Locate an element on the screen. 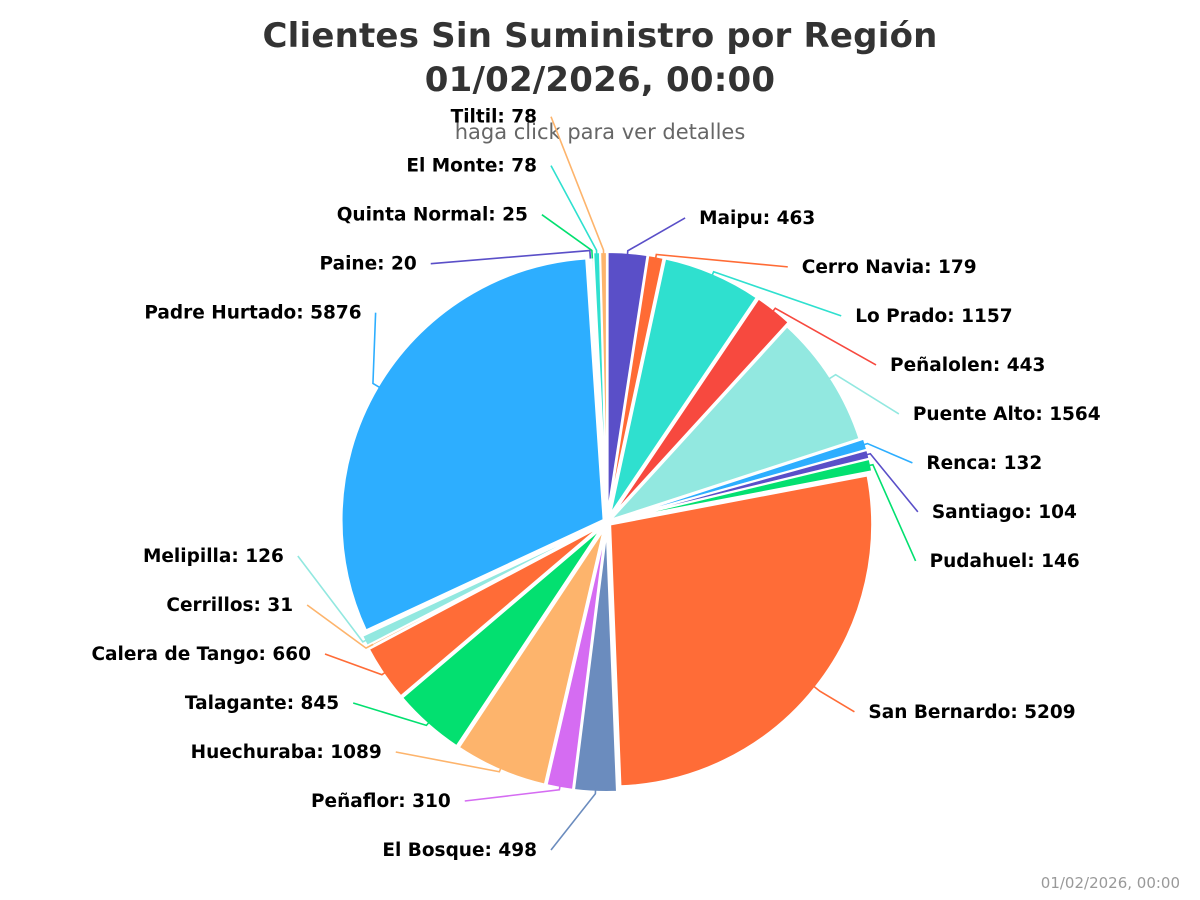 This screenshot has width=1200, height=900. data-label: Quinta Normal: 25 is located at coordinates (432, 215).